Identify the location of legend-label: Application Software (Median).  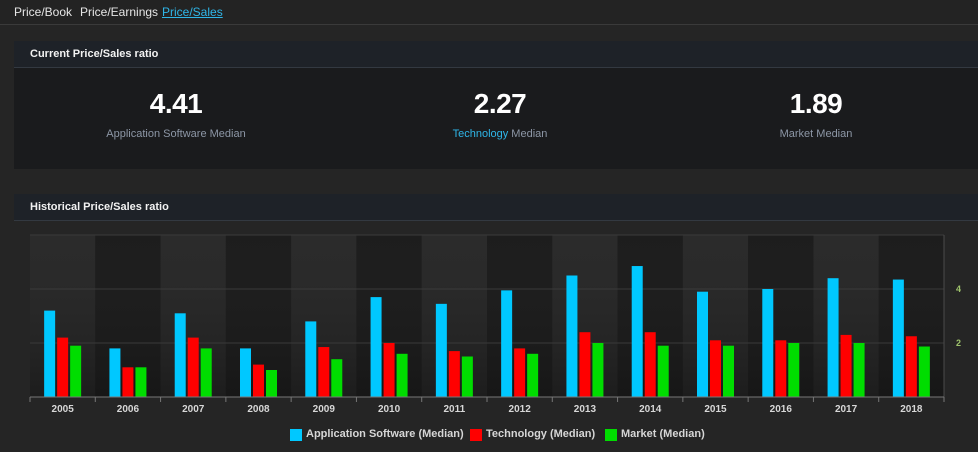
(385, 434).